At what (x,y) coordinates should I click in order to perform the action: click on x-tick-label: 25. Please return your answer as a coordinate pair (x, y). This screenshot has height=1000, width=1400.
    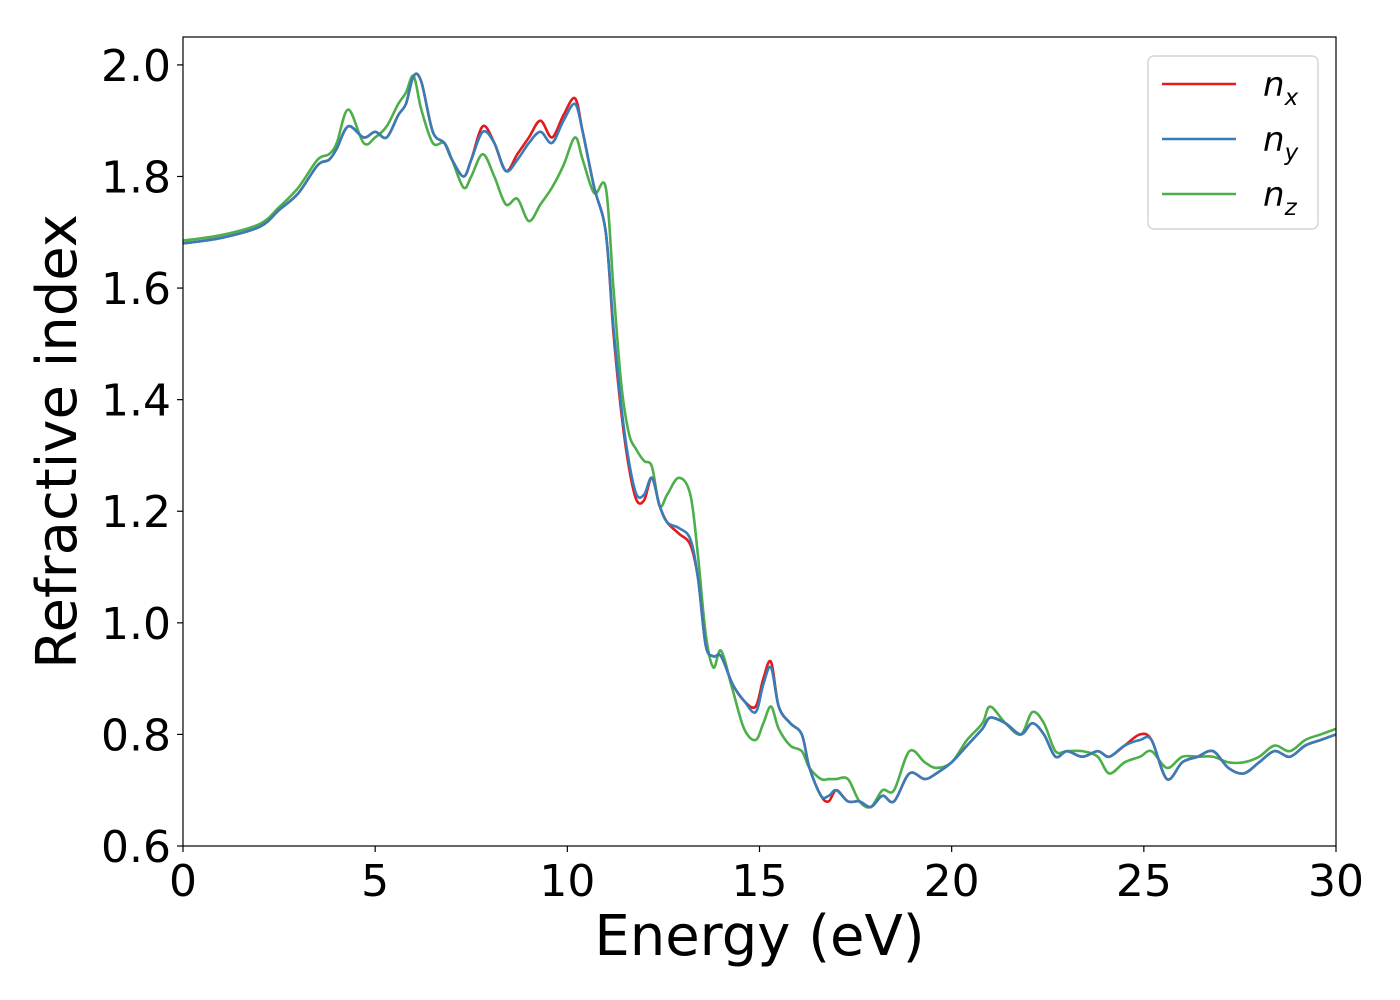
    Looking at the image, I should click on (1144, 881).